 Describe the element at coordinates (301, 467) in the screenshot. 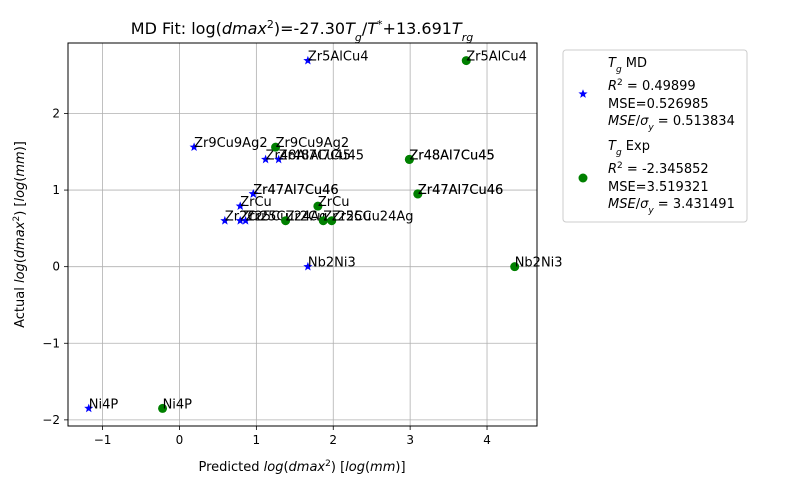

I see `x-axis-label: Predicted log(dmax2) [log(mm)]` at that location.